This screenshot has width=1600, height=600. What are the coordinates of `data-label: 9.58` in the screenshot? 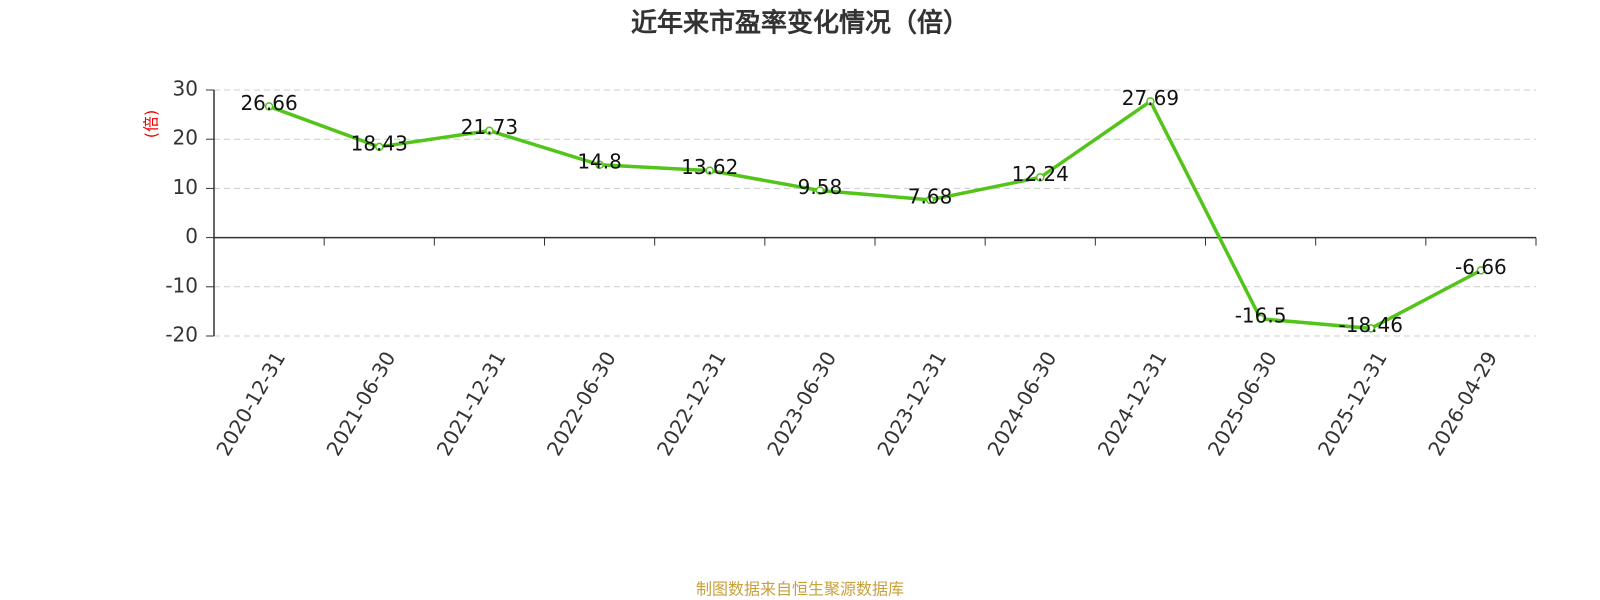 It's located at (820, 187).